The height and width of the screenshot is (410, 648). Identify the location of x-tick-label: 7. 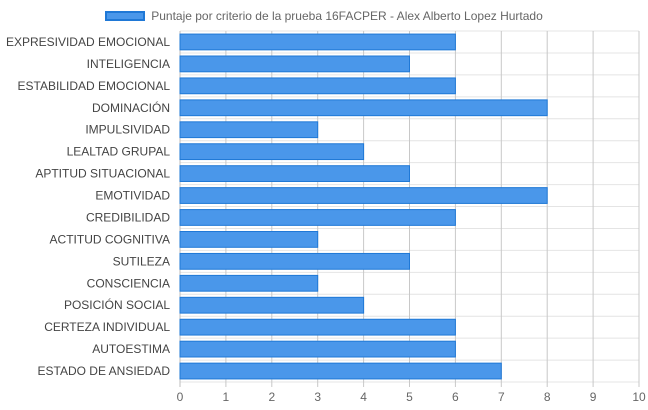
(501, 397).